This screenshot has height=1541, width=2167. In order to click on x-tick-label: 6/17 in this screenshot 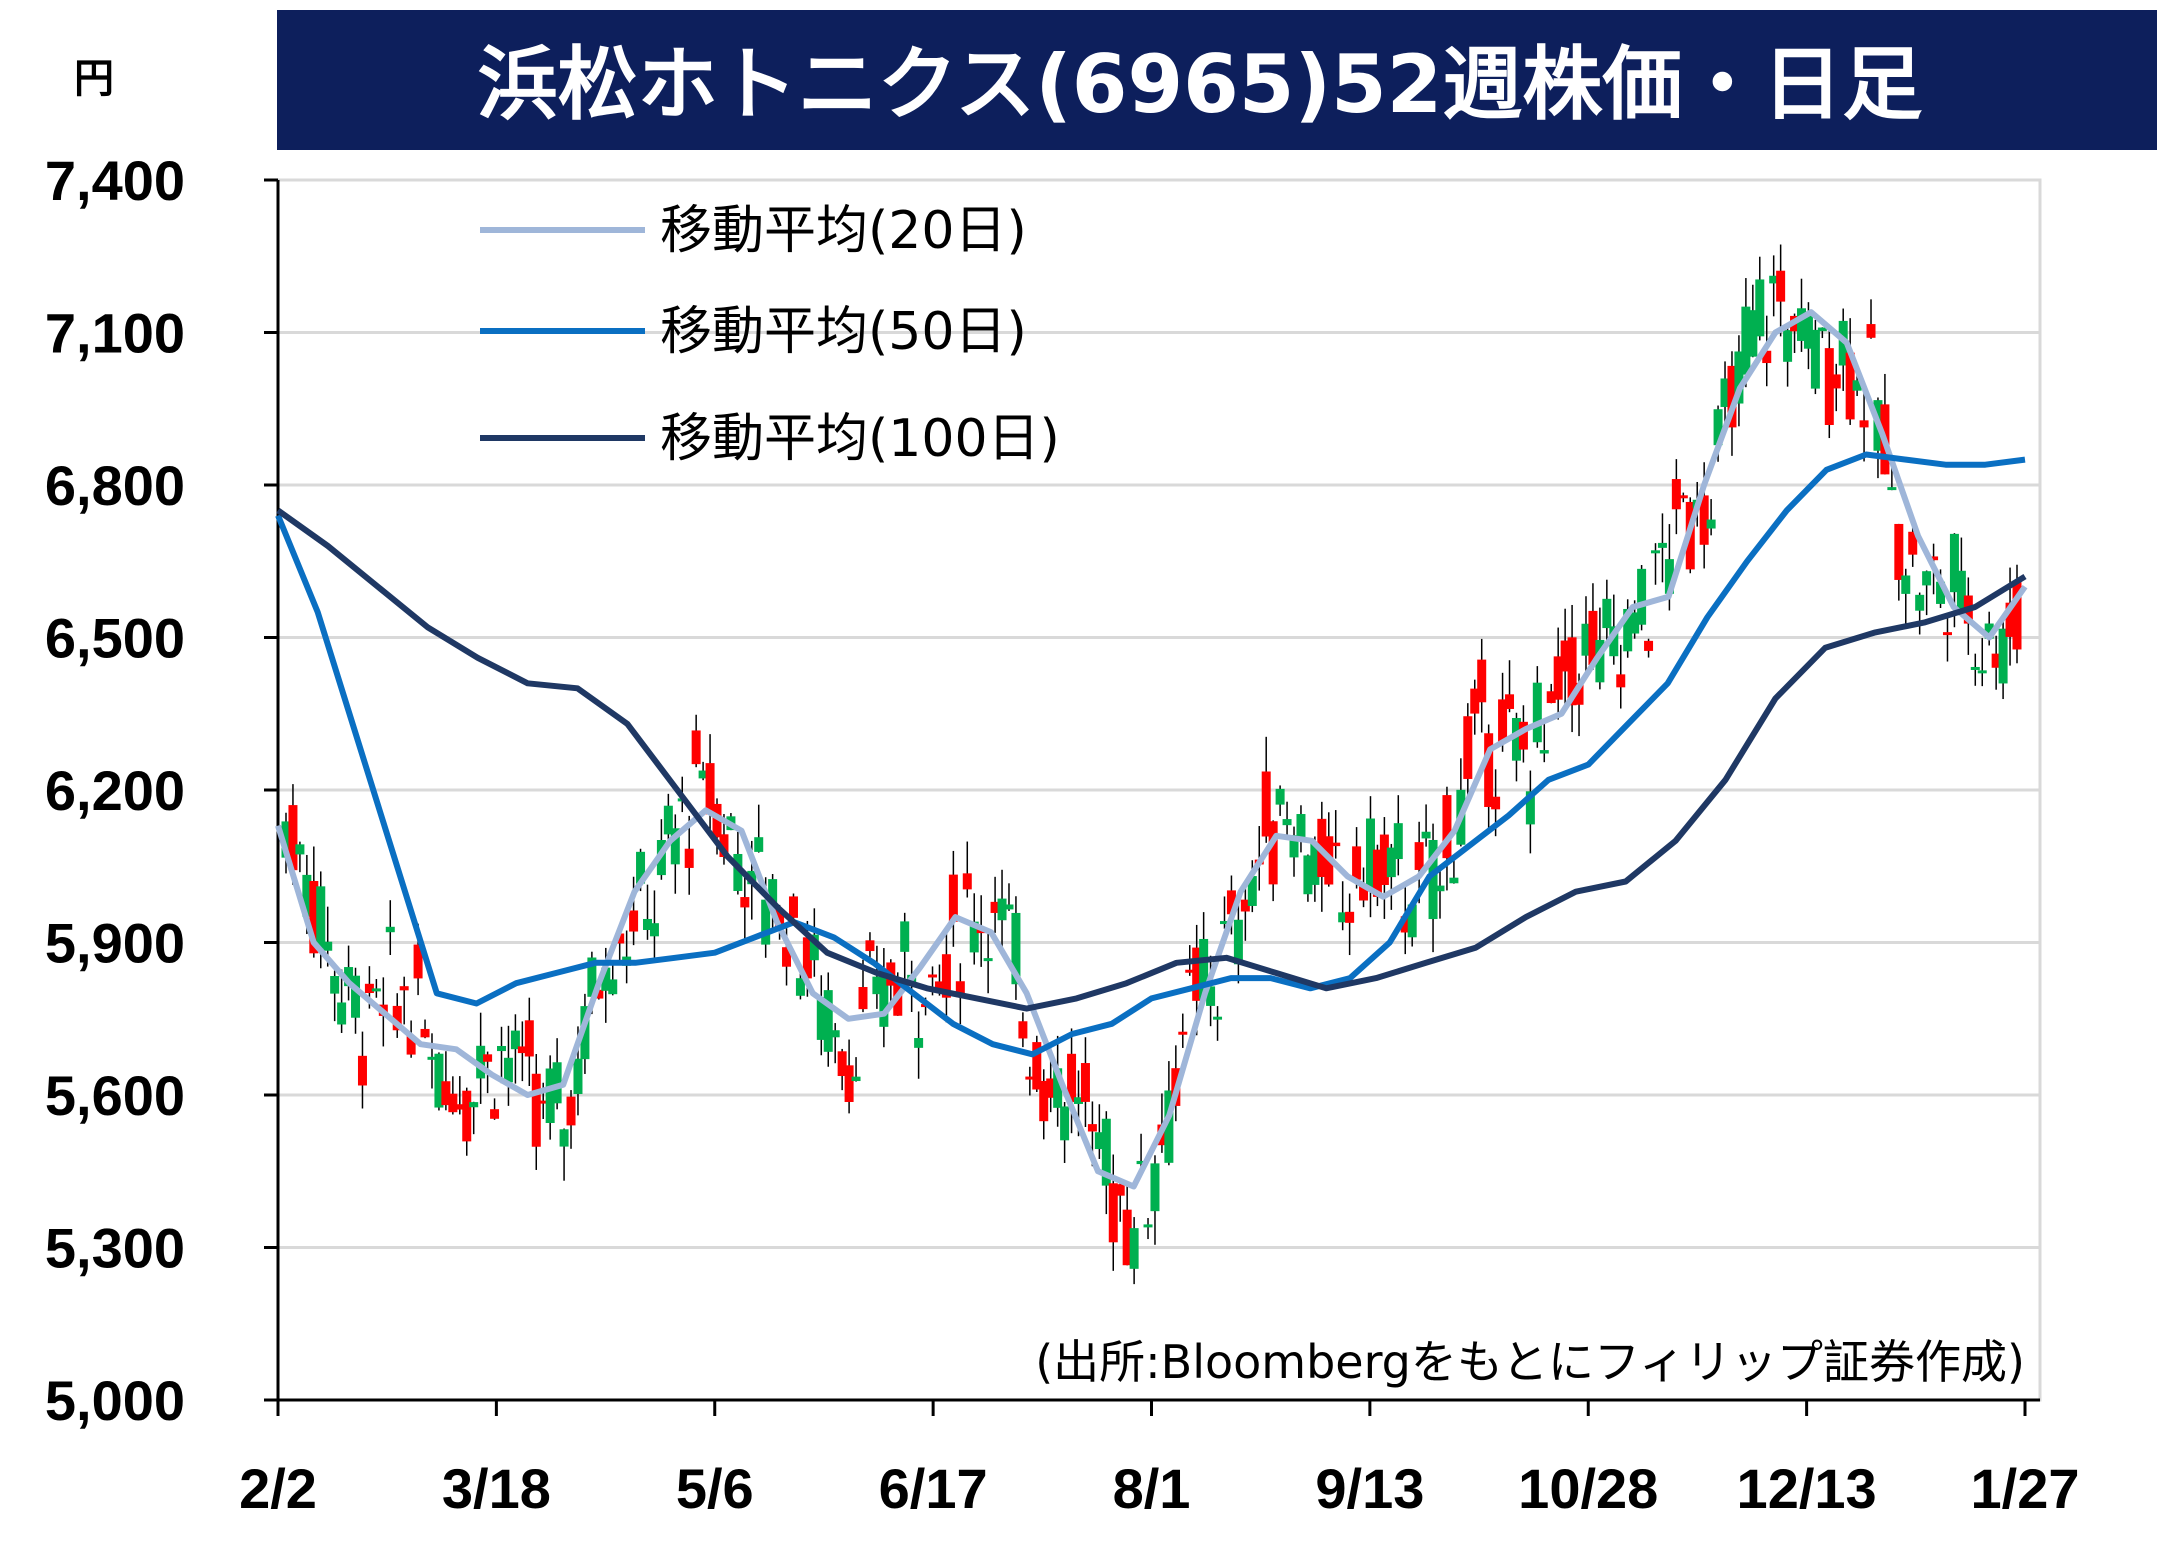, I will do `click(933, 1488)`.